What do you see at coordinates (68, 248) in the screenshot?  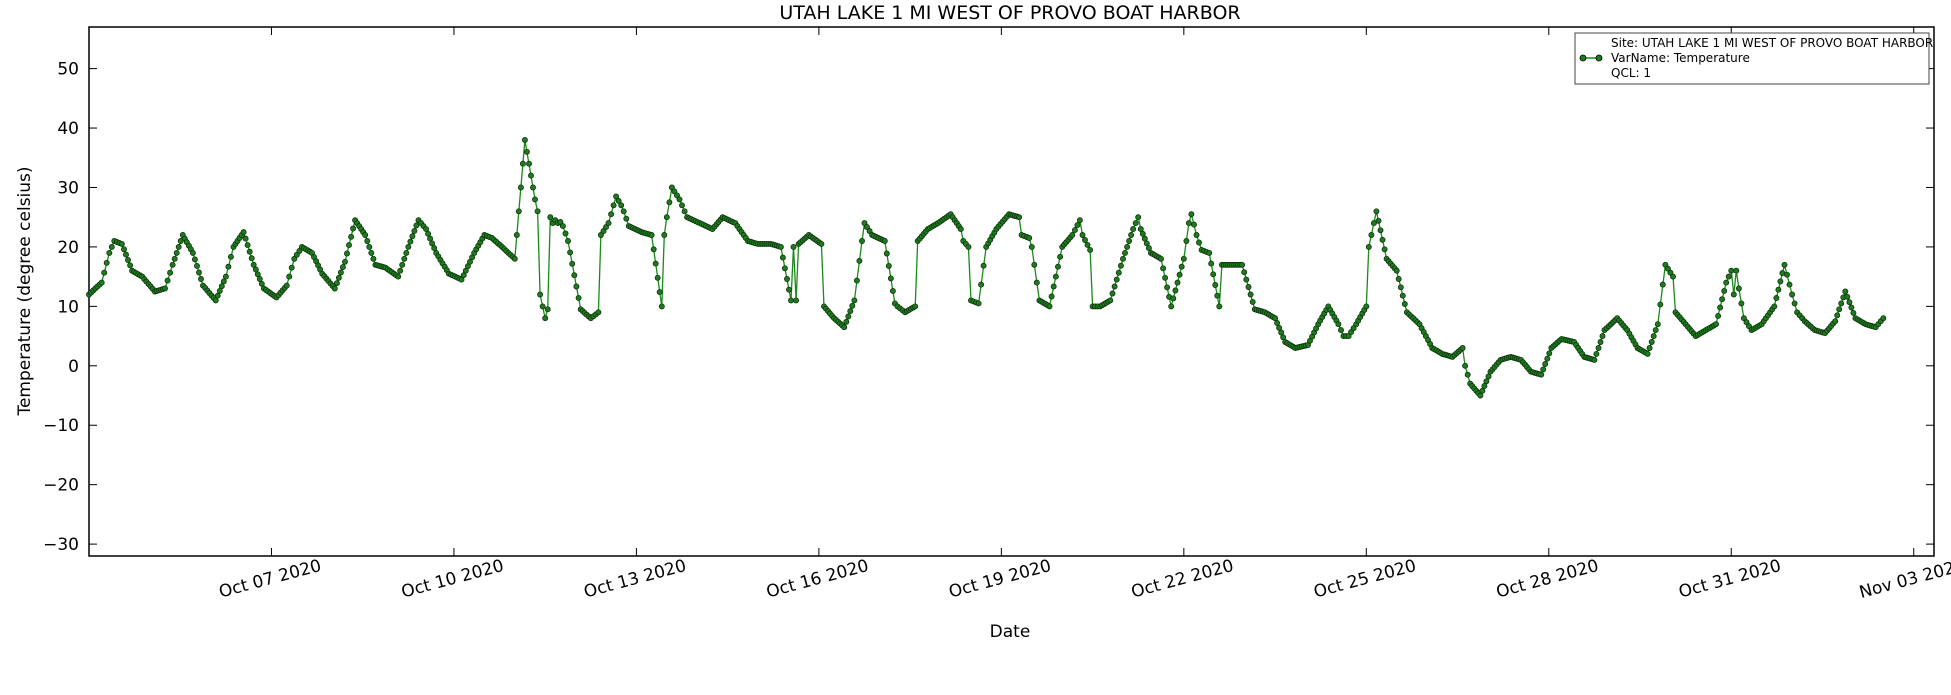 I see `y-tick-label: 20` at bounding box center [68, 248].